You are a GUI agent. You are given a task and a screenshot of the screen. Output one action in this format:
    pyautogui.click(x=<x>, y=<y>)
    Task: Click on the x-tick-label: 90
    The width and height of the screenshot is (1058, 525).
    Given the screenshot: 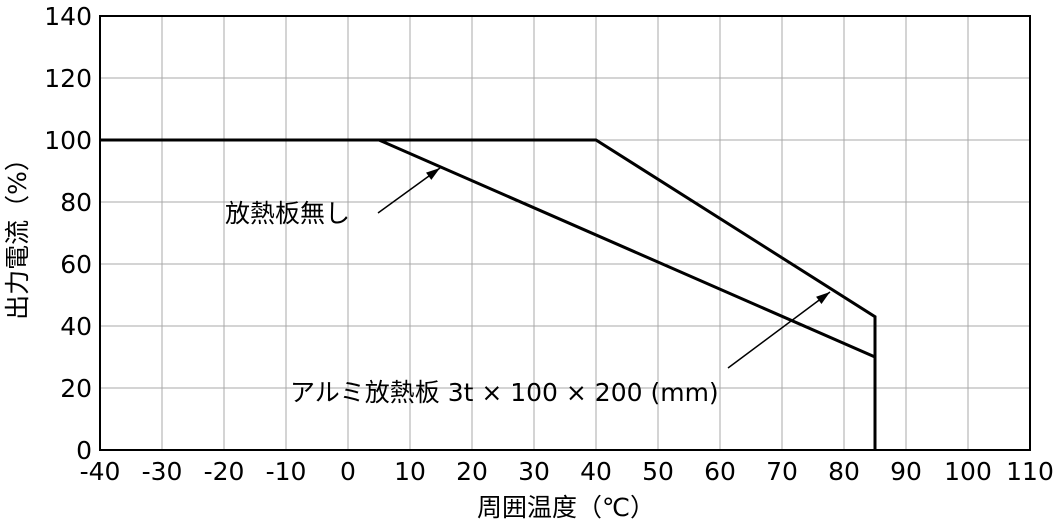 What is the action you would take?
    pyautogui.click(x=906, y=471)
    